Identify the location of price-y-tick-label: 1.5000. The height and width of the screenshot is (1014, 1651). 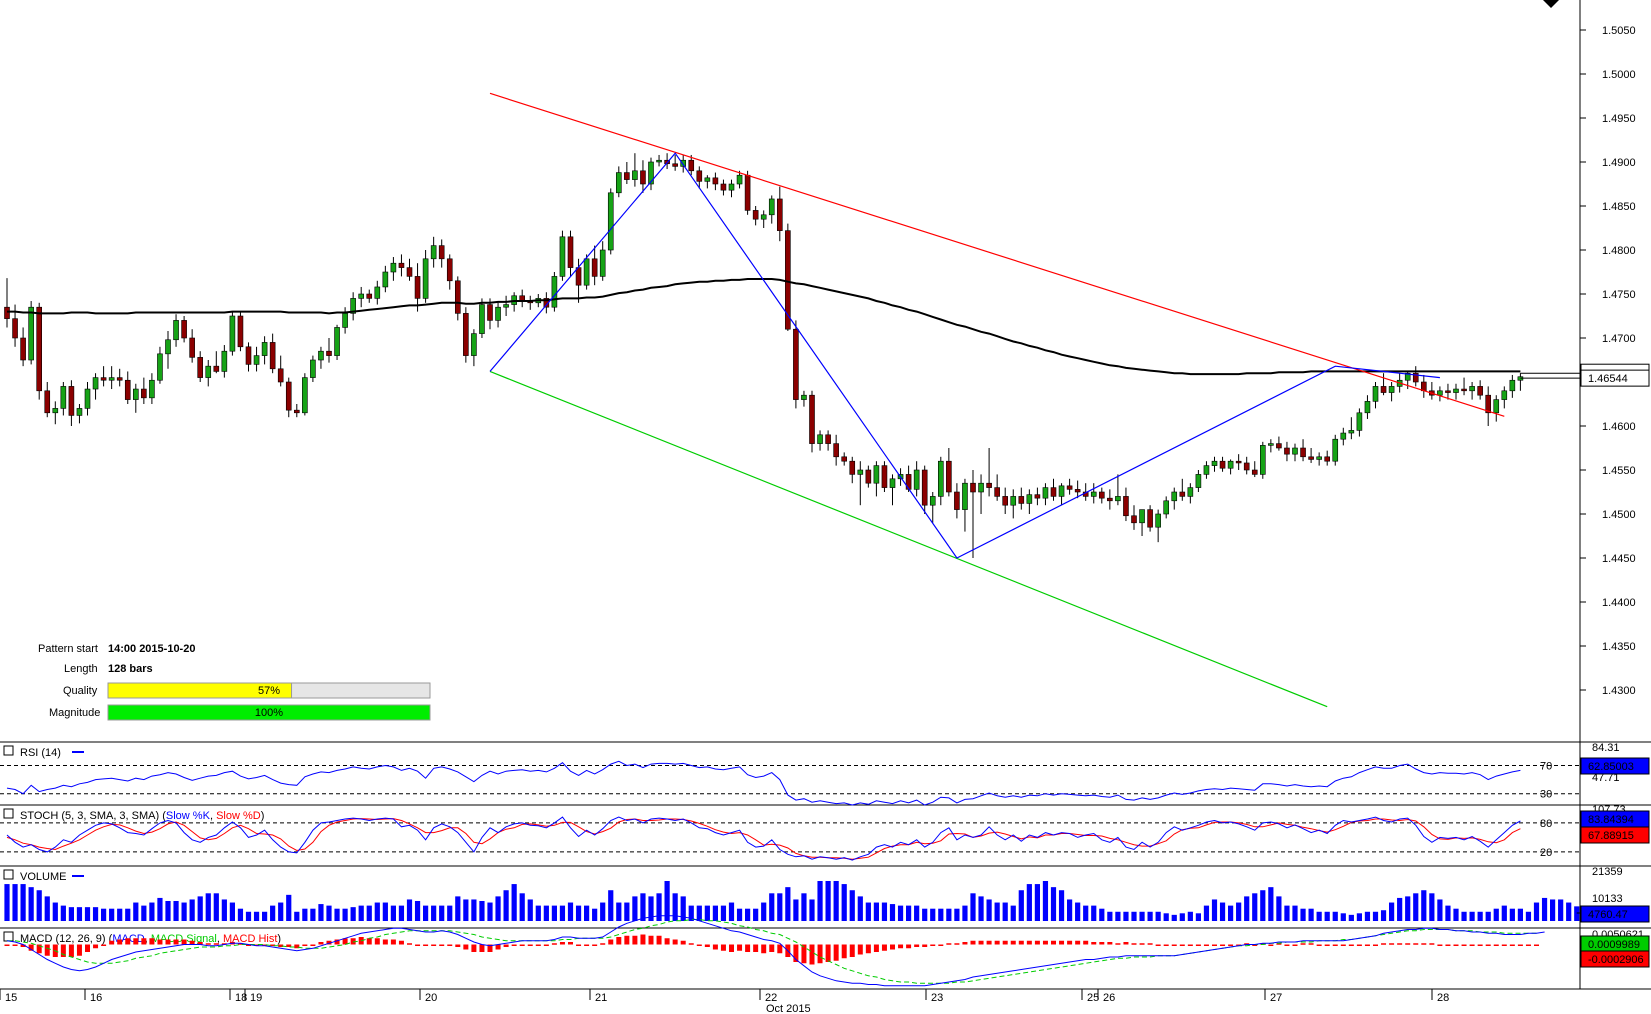
(1619, 75).